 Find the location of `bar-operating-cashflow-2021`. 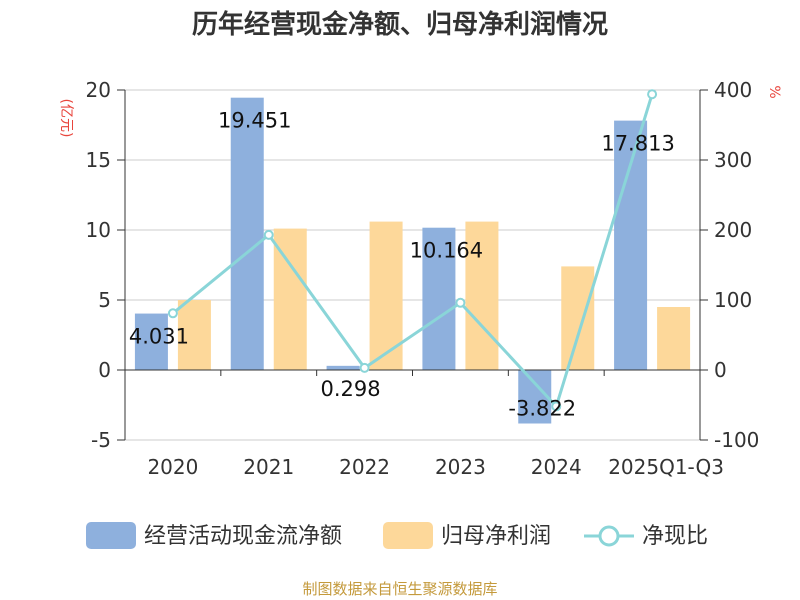

bar-operating-cashflow-2021 is located at coordinates (247, 233).